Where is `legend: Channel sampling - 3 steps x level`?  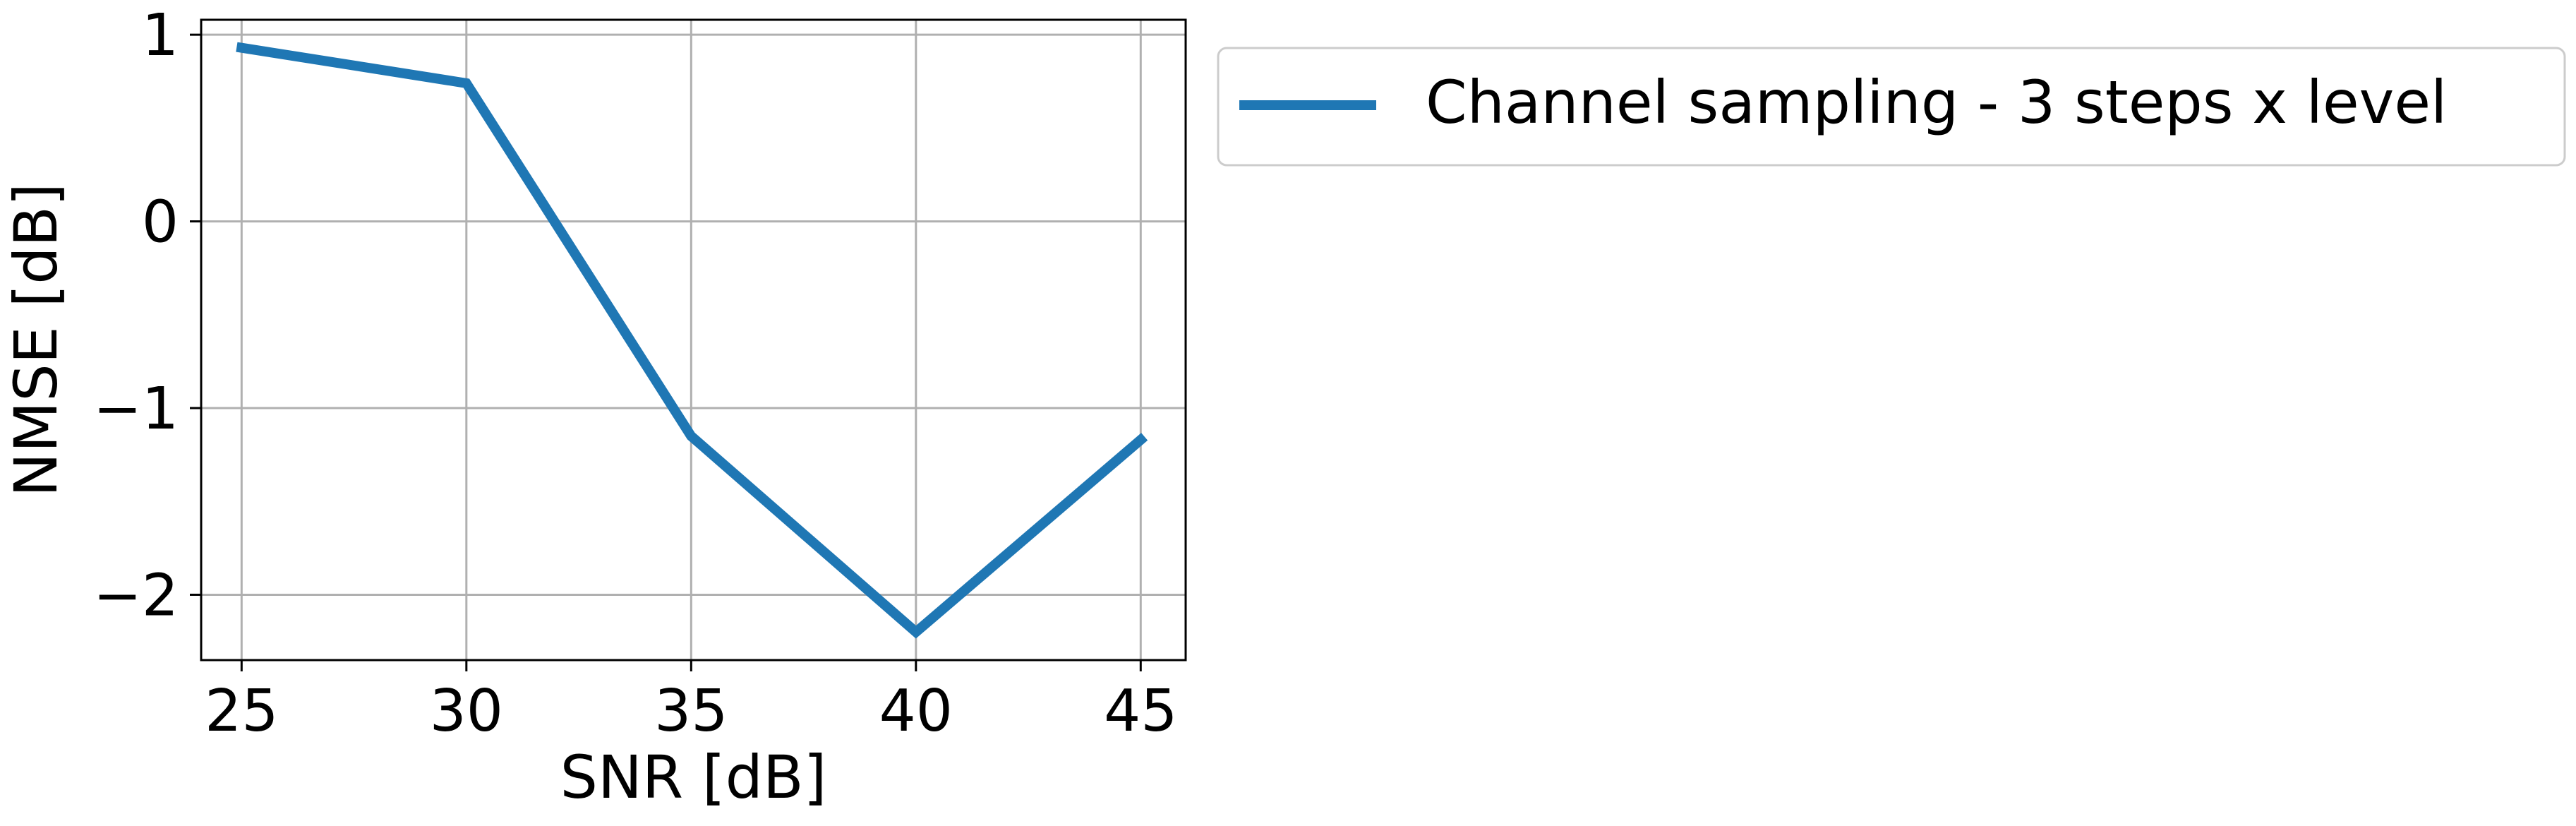
legend: Channel sampling - 3 steps x level is located at coordinates (1891, 107).